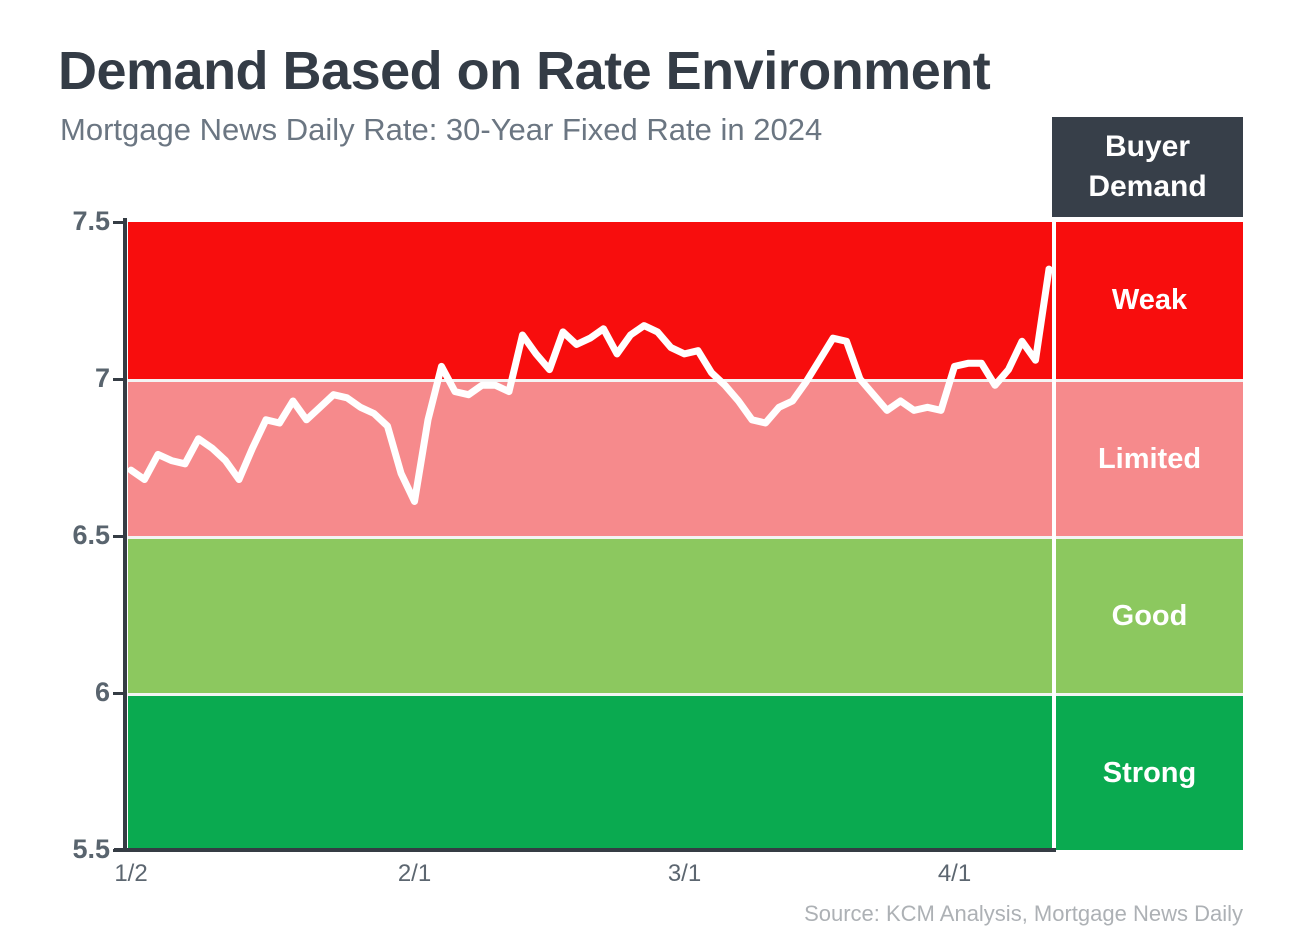  I want to click on legend-band-strong: Strong, so click(1149, 771).